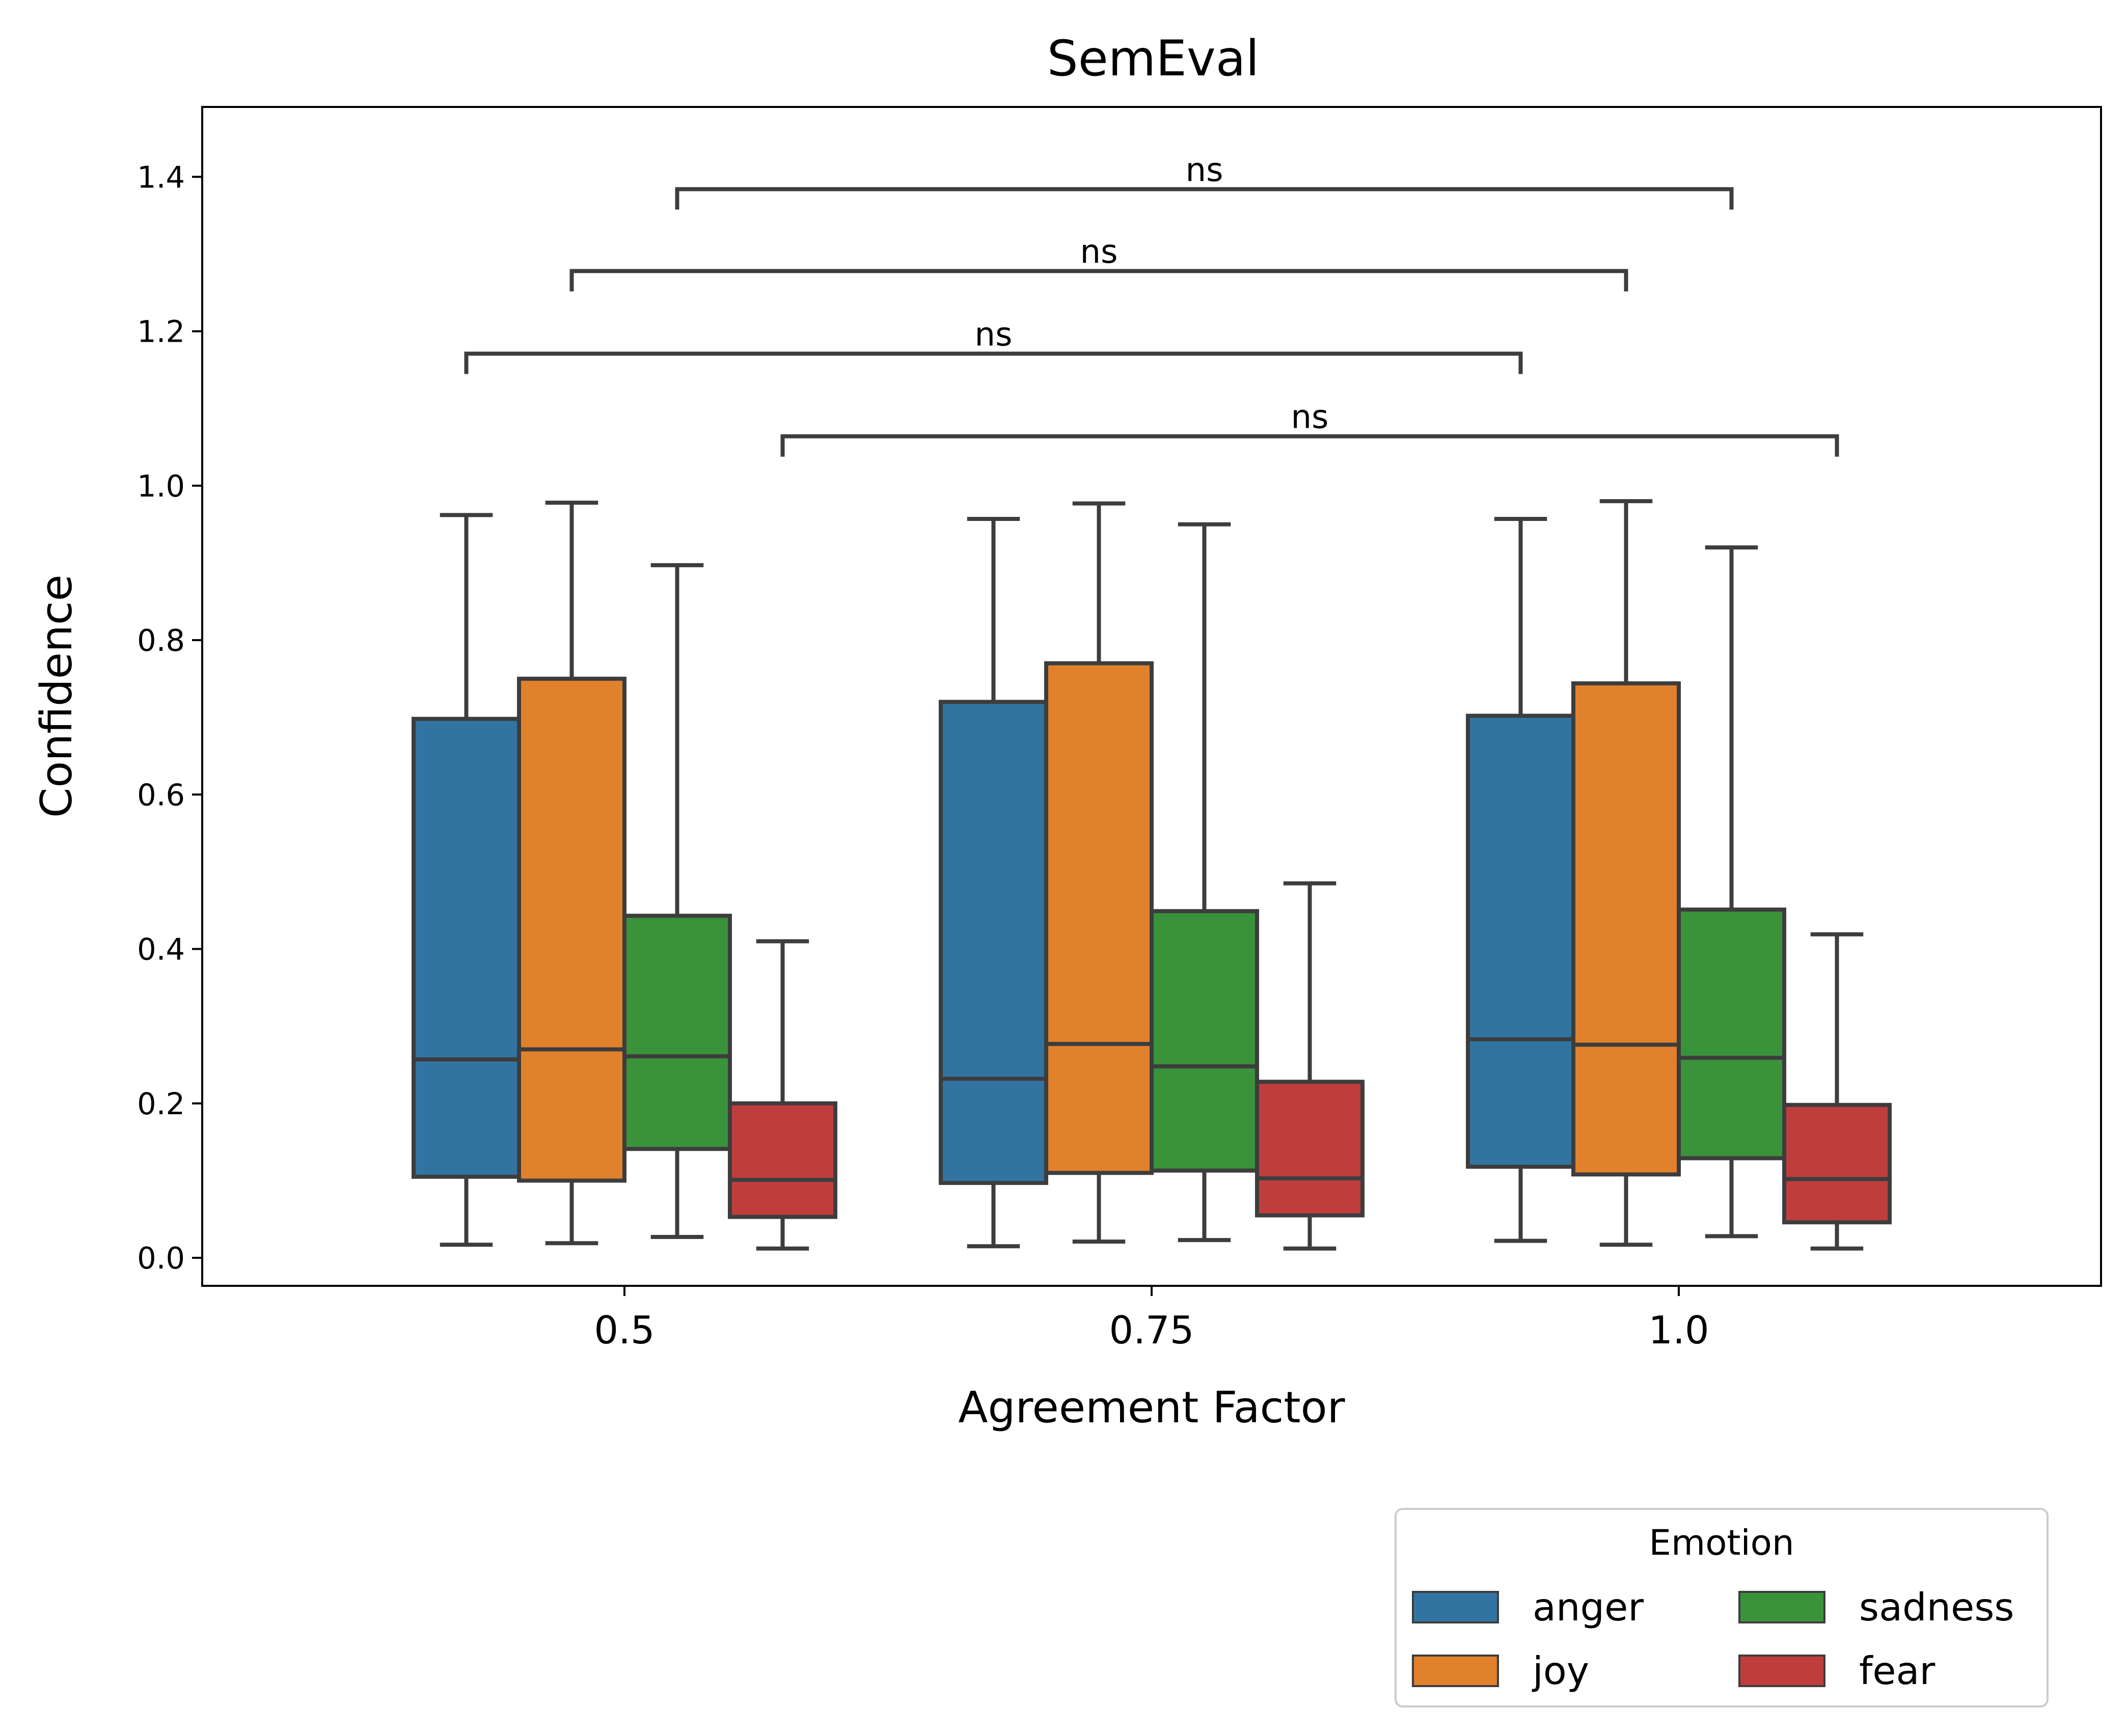 The width and height of the screenshot is (2127, 1736). I want to click on box-fear-0.75, so click(1310, 1066).